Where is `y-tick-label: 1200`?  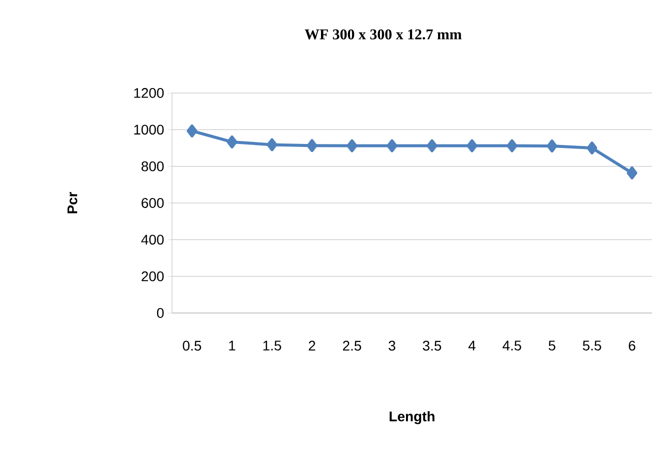
y-tick-label: 1200 is located at coordinates (149, 93).